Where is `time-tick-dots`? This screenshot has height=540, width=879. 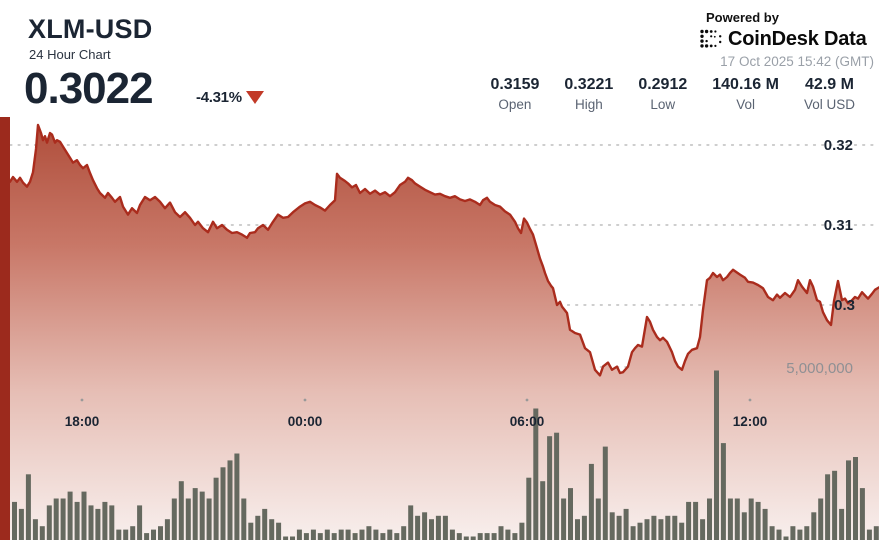 time-tick-dots is located at coordinates (416, 400).